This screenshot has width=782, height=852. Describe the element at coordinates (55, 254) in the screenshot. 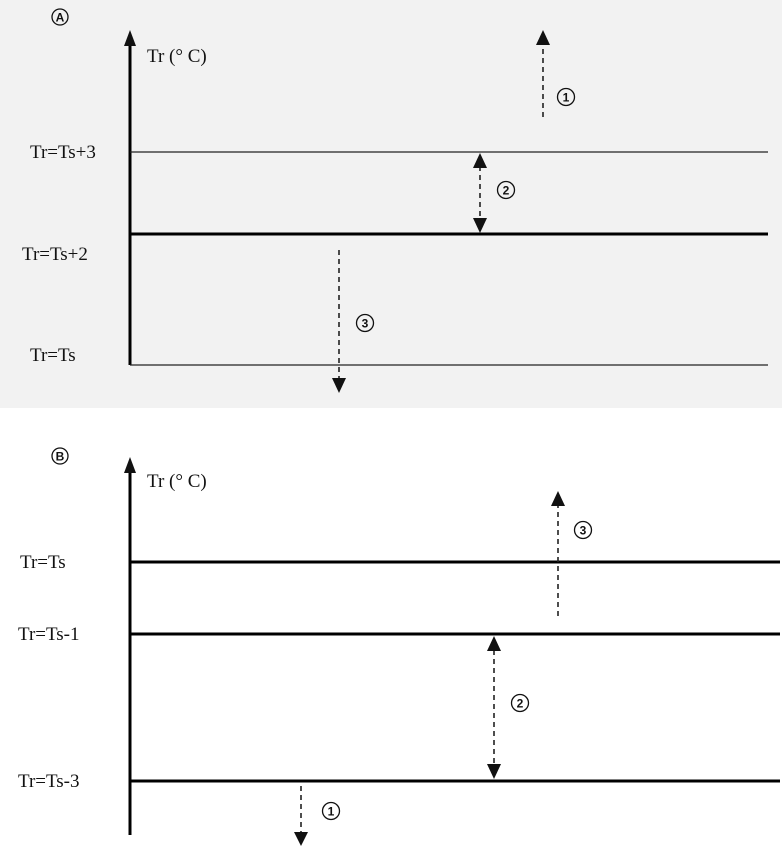

I see `panel-a-level-label-mid: Tr=Ts+2` at that location.